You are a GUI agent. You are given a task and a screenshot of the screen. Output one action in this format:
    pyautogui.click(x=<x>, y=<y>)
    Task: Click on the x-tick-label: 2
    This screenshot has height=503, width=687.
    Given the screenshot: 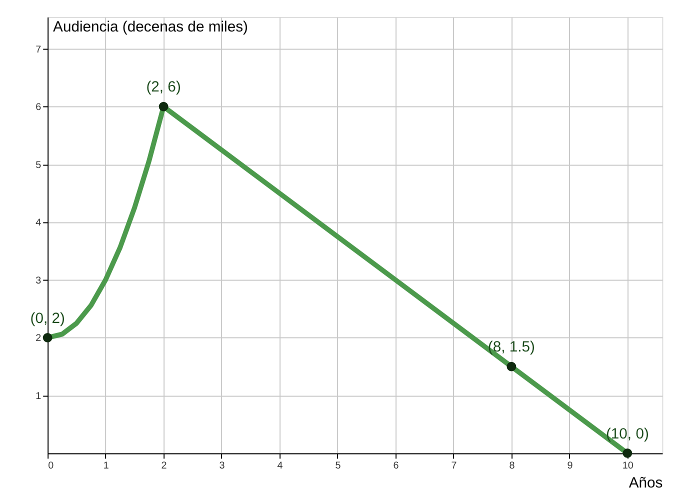 What is the action you would take?
    pyautogui.click(x=164, y=466)
    